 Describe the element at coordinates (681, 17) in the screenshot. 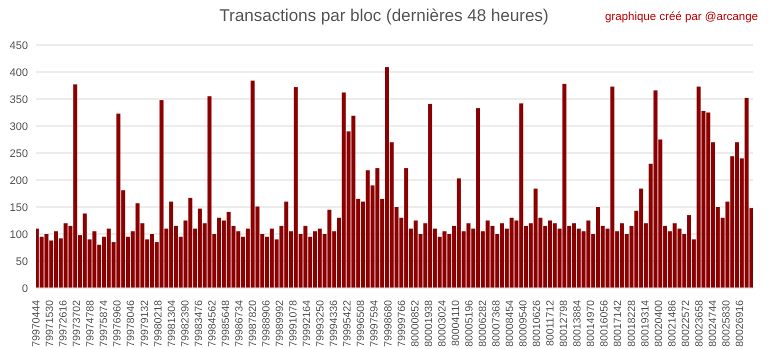

I see `text: graphique créé par @arcange` at that location.